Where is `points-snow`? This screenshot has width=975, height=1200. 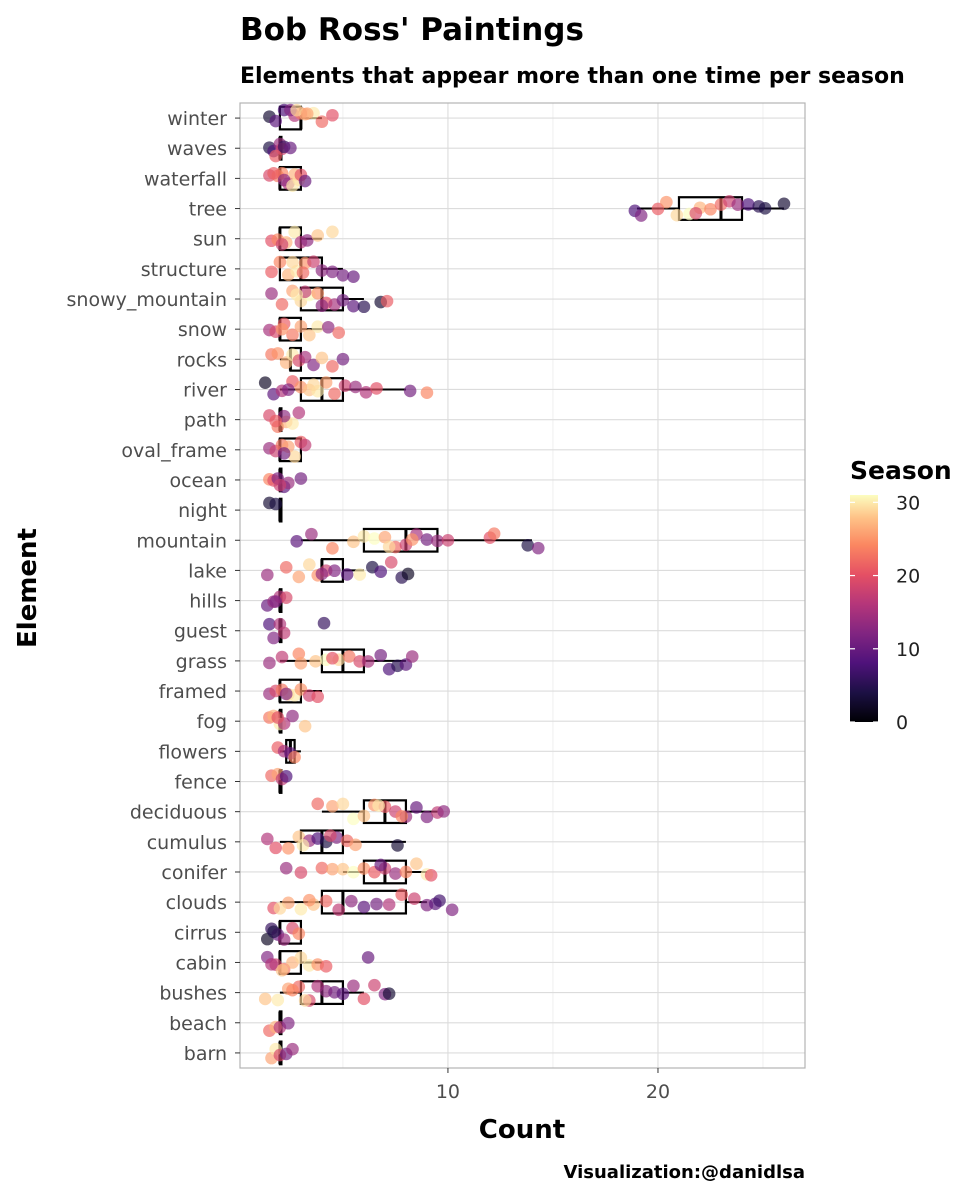
points-snow is located at coordinates (304, 329).